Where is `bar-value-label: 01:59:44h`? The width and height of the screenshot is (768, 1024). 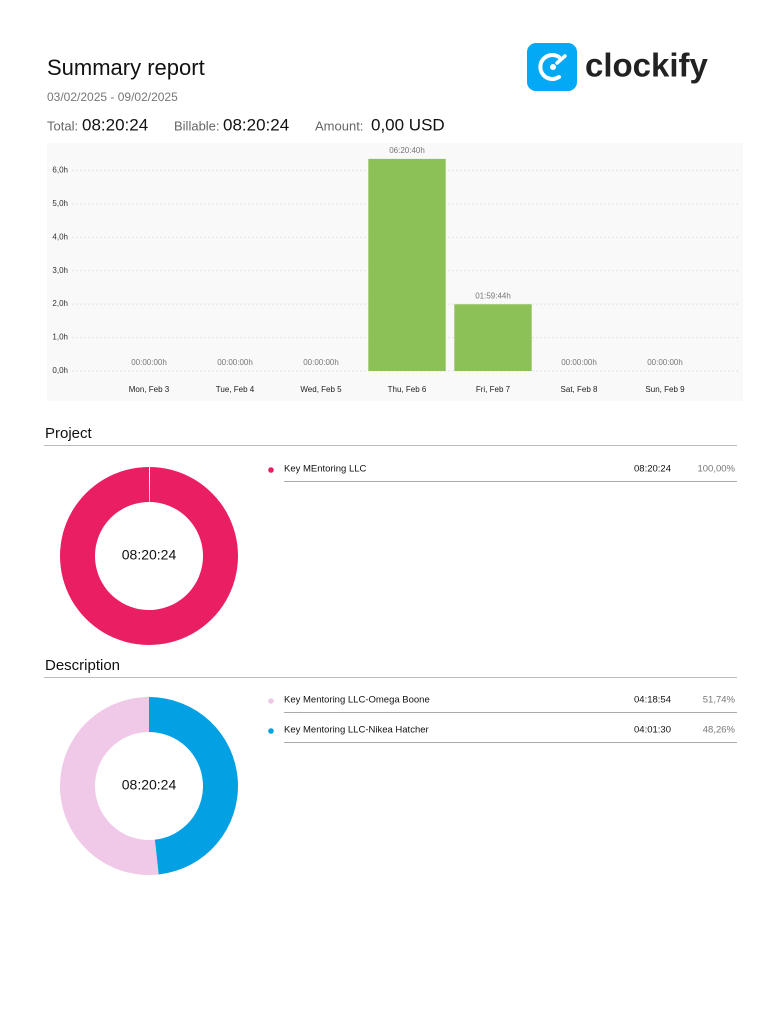 bar-value-label: 01:59:44h is located at coordinates (493, 295).